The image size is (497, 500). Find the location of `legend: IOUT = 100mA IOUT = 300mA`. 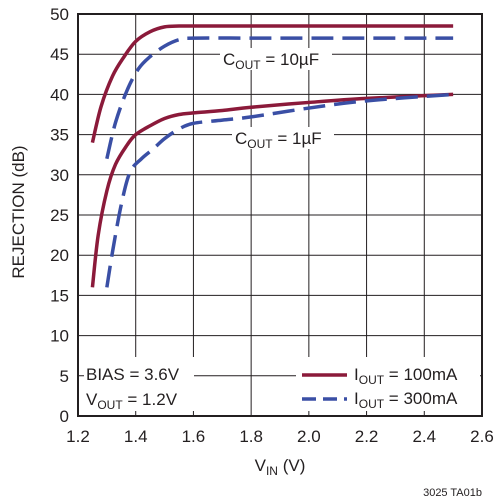

legend: IOUT = 100mA IOUT = 300mA is located at coordinates (380, 388).